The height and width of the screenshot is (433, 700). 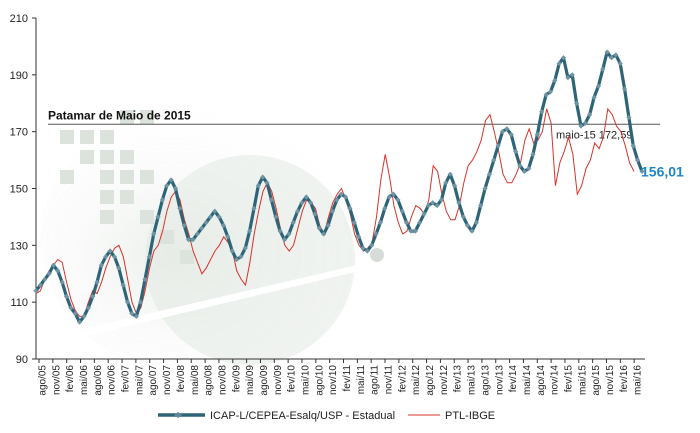 What do you see at coordinates (43, 380) in the screenshot?
I see `x-tick-label: ago/05` at bounding box center [43, 380].